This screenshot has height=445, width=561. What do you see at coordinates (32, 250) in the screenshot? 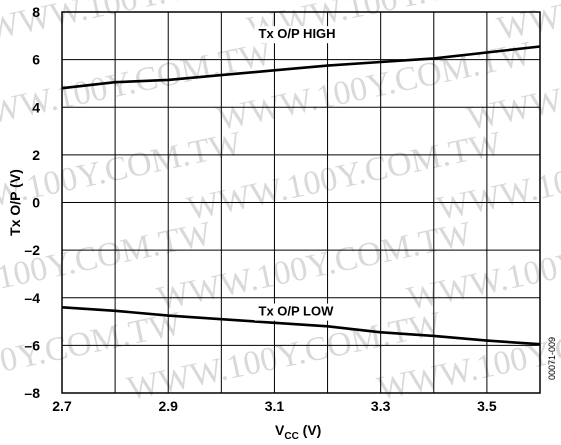
I see `y-tick-label: –2` at bounding box center [32, 250].